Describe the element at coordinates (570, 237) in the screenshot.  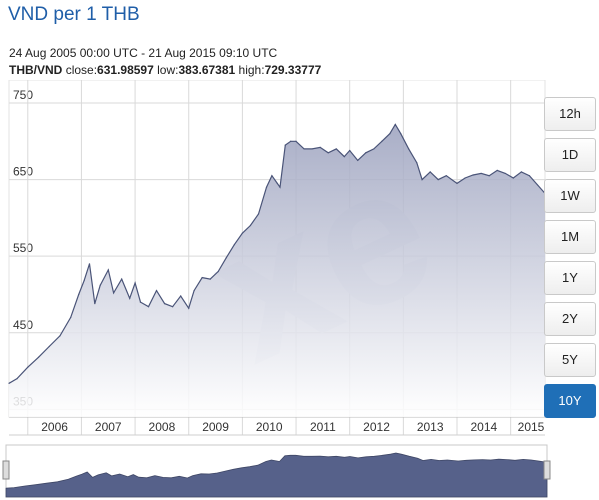
I see `range-button-1m: 1M` at that location.